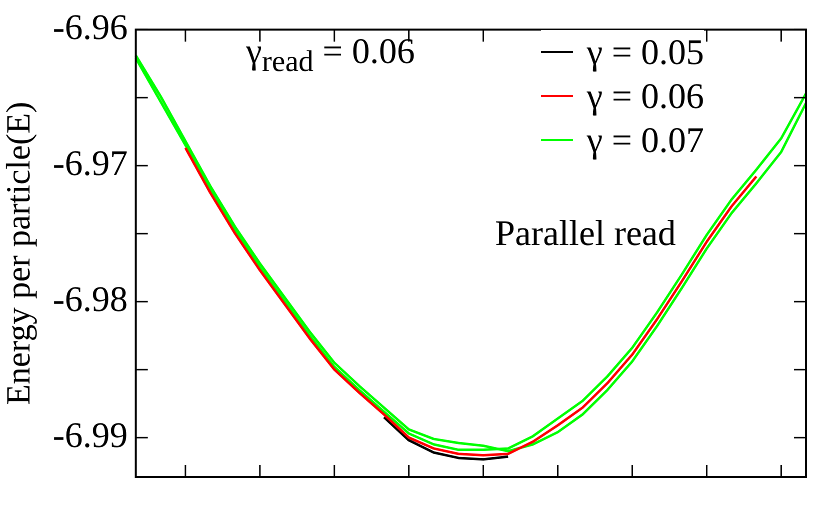  I want to click on y-tick-label: -6.98, so click(90, 299).